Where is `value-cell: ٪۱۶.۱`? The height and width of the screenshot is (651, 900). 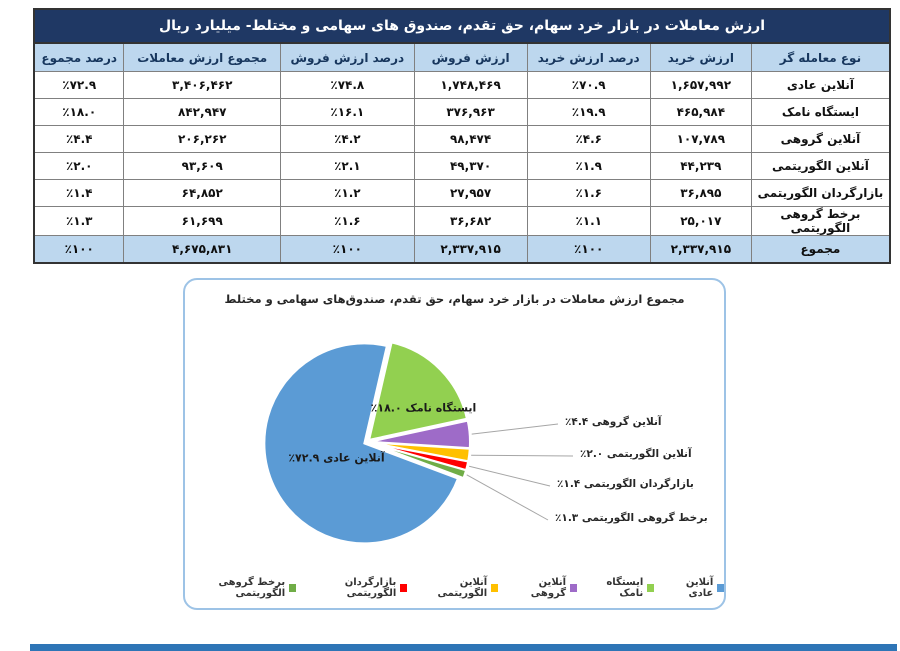 value-cell: ٪۱۶.۱ is located at coordinates (347, 112).